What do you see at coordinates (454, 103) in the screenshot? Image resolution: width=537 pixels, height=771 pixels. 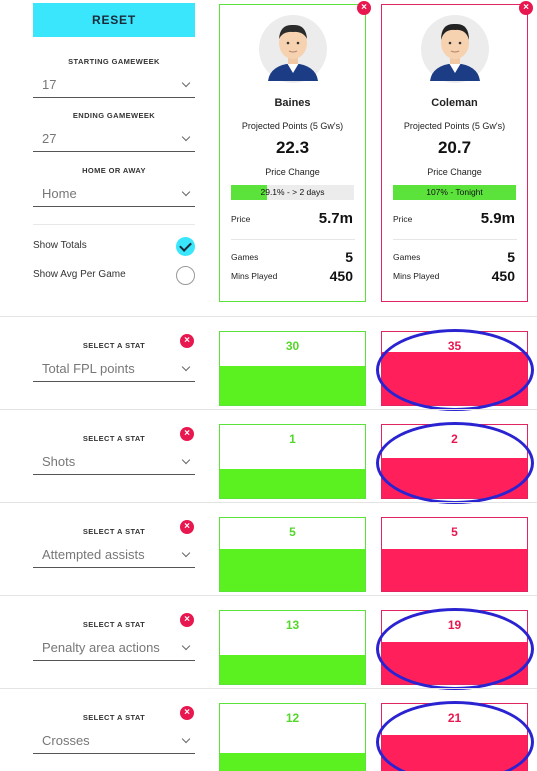 I see `player-name: Coleman` at bounding box center [454, 103].